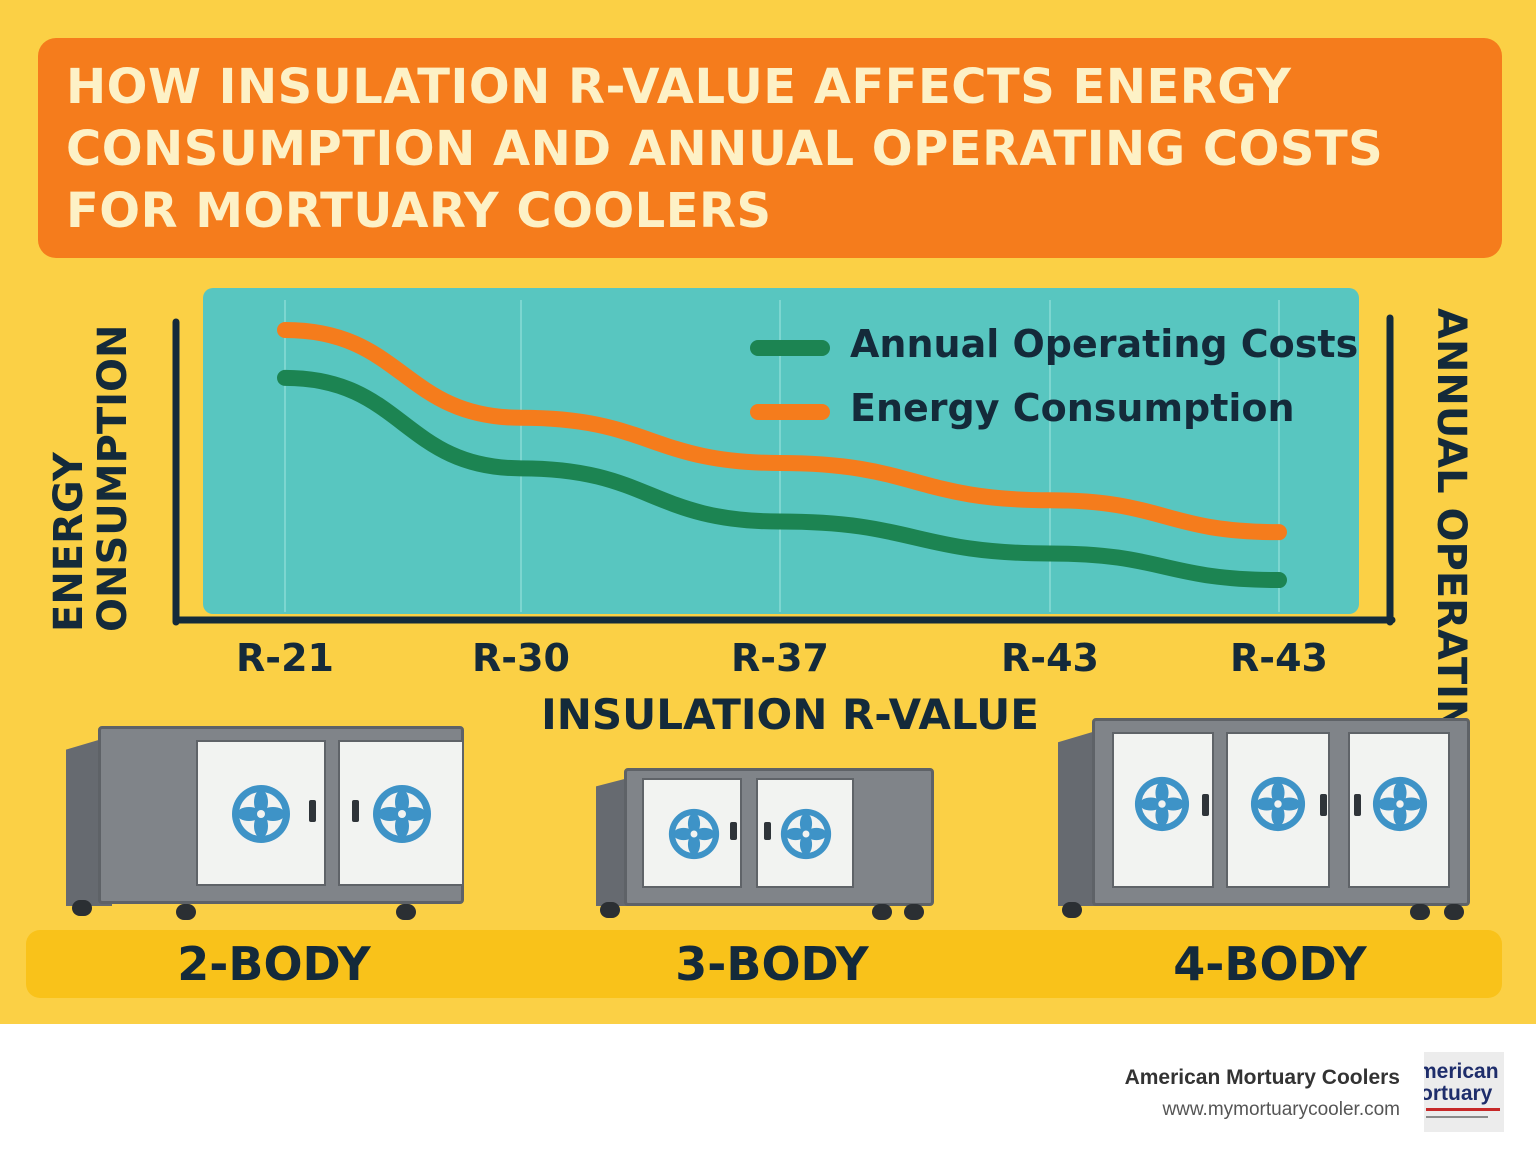 The image size is (1536, 1154). I want to click on x-axis-label: INSULATION R-VALUE, so click(790, 714).